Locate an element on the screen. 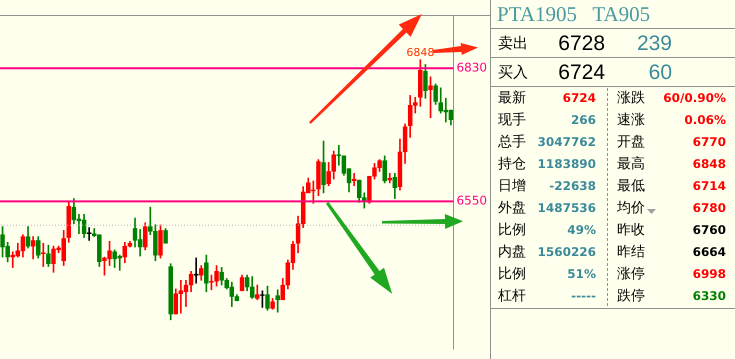 The image size is (735, 359). text: 239 is located at coordinates (654, 44).